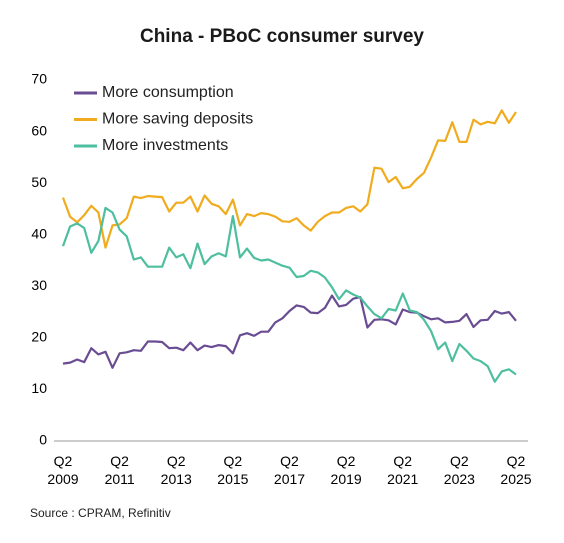 This screenshot has width=564, height=543. Describe the element at coordinates (232, 479) in the screenshot. I see `x-tick-label-line: 2015` at that location.